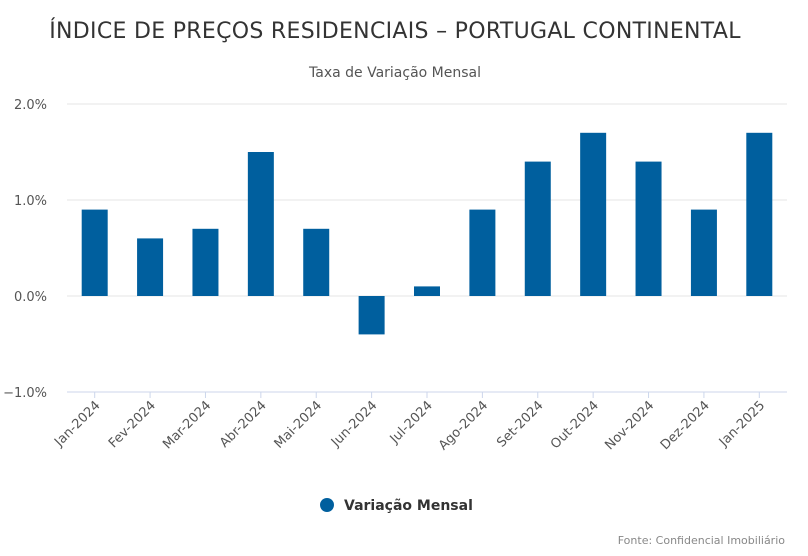  I want to click on x-tick-label: Mai-2024, so click(298, 424).